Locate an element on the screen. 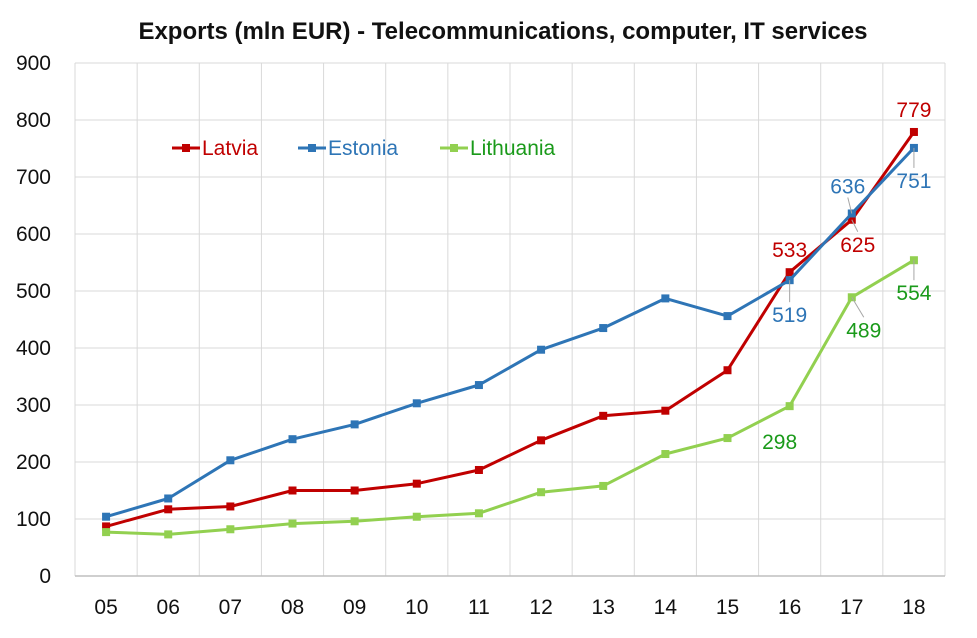 This screenshot has width=977, height=638. x-tick-label: 10 is located at coordinates (416, 607).